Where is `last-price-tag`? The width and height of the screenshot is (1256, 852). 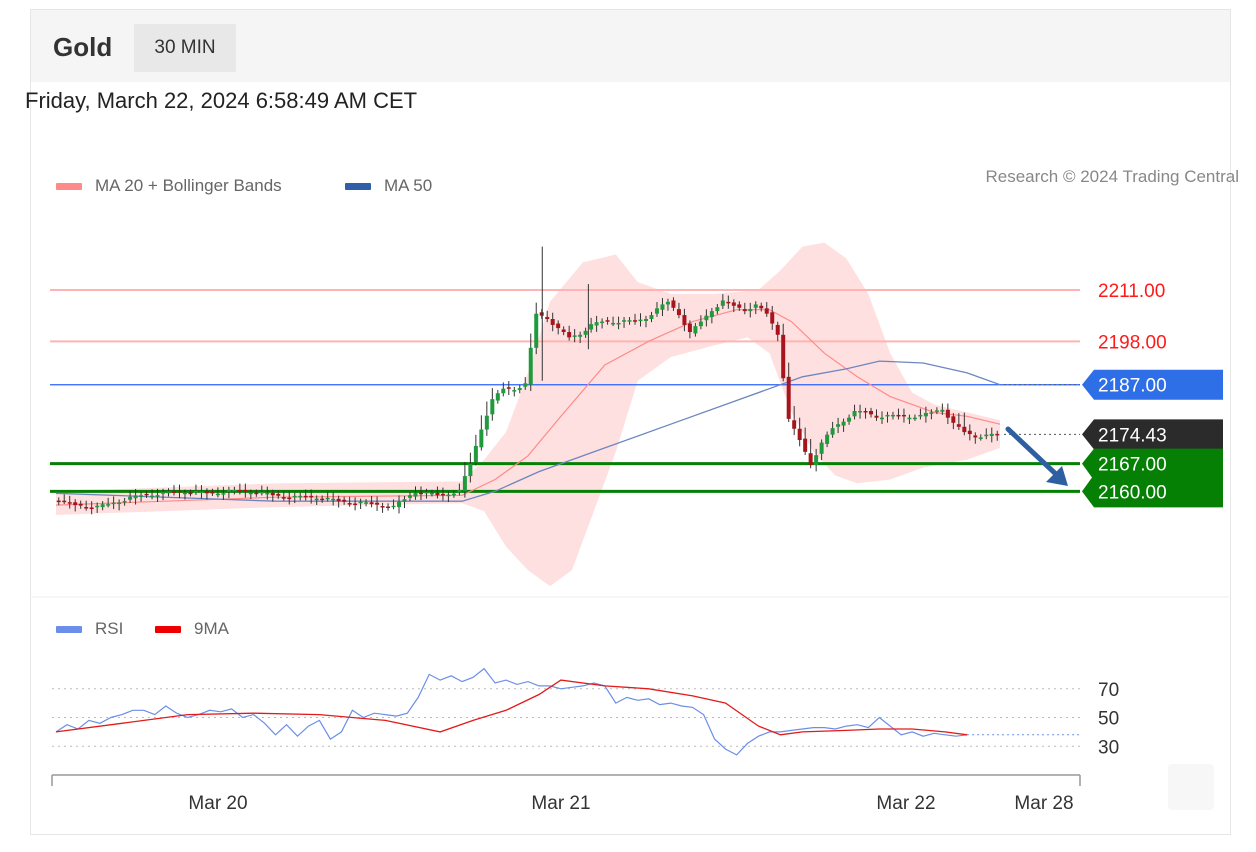 last-price-tag is located at coordinates (1152, 434).